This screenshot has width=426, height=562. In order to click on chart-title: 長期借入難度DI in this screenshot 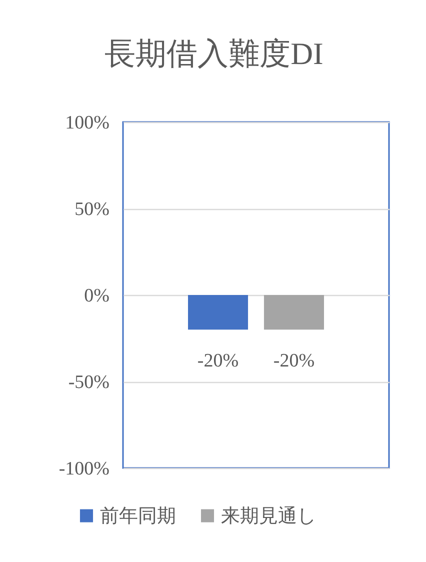, I will do `click(214, 53)`.